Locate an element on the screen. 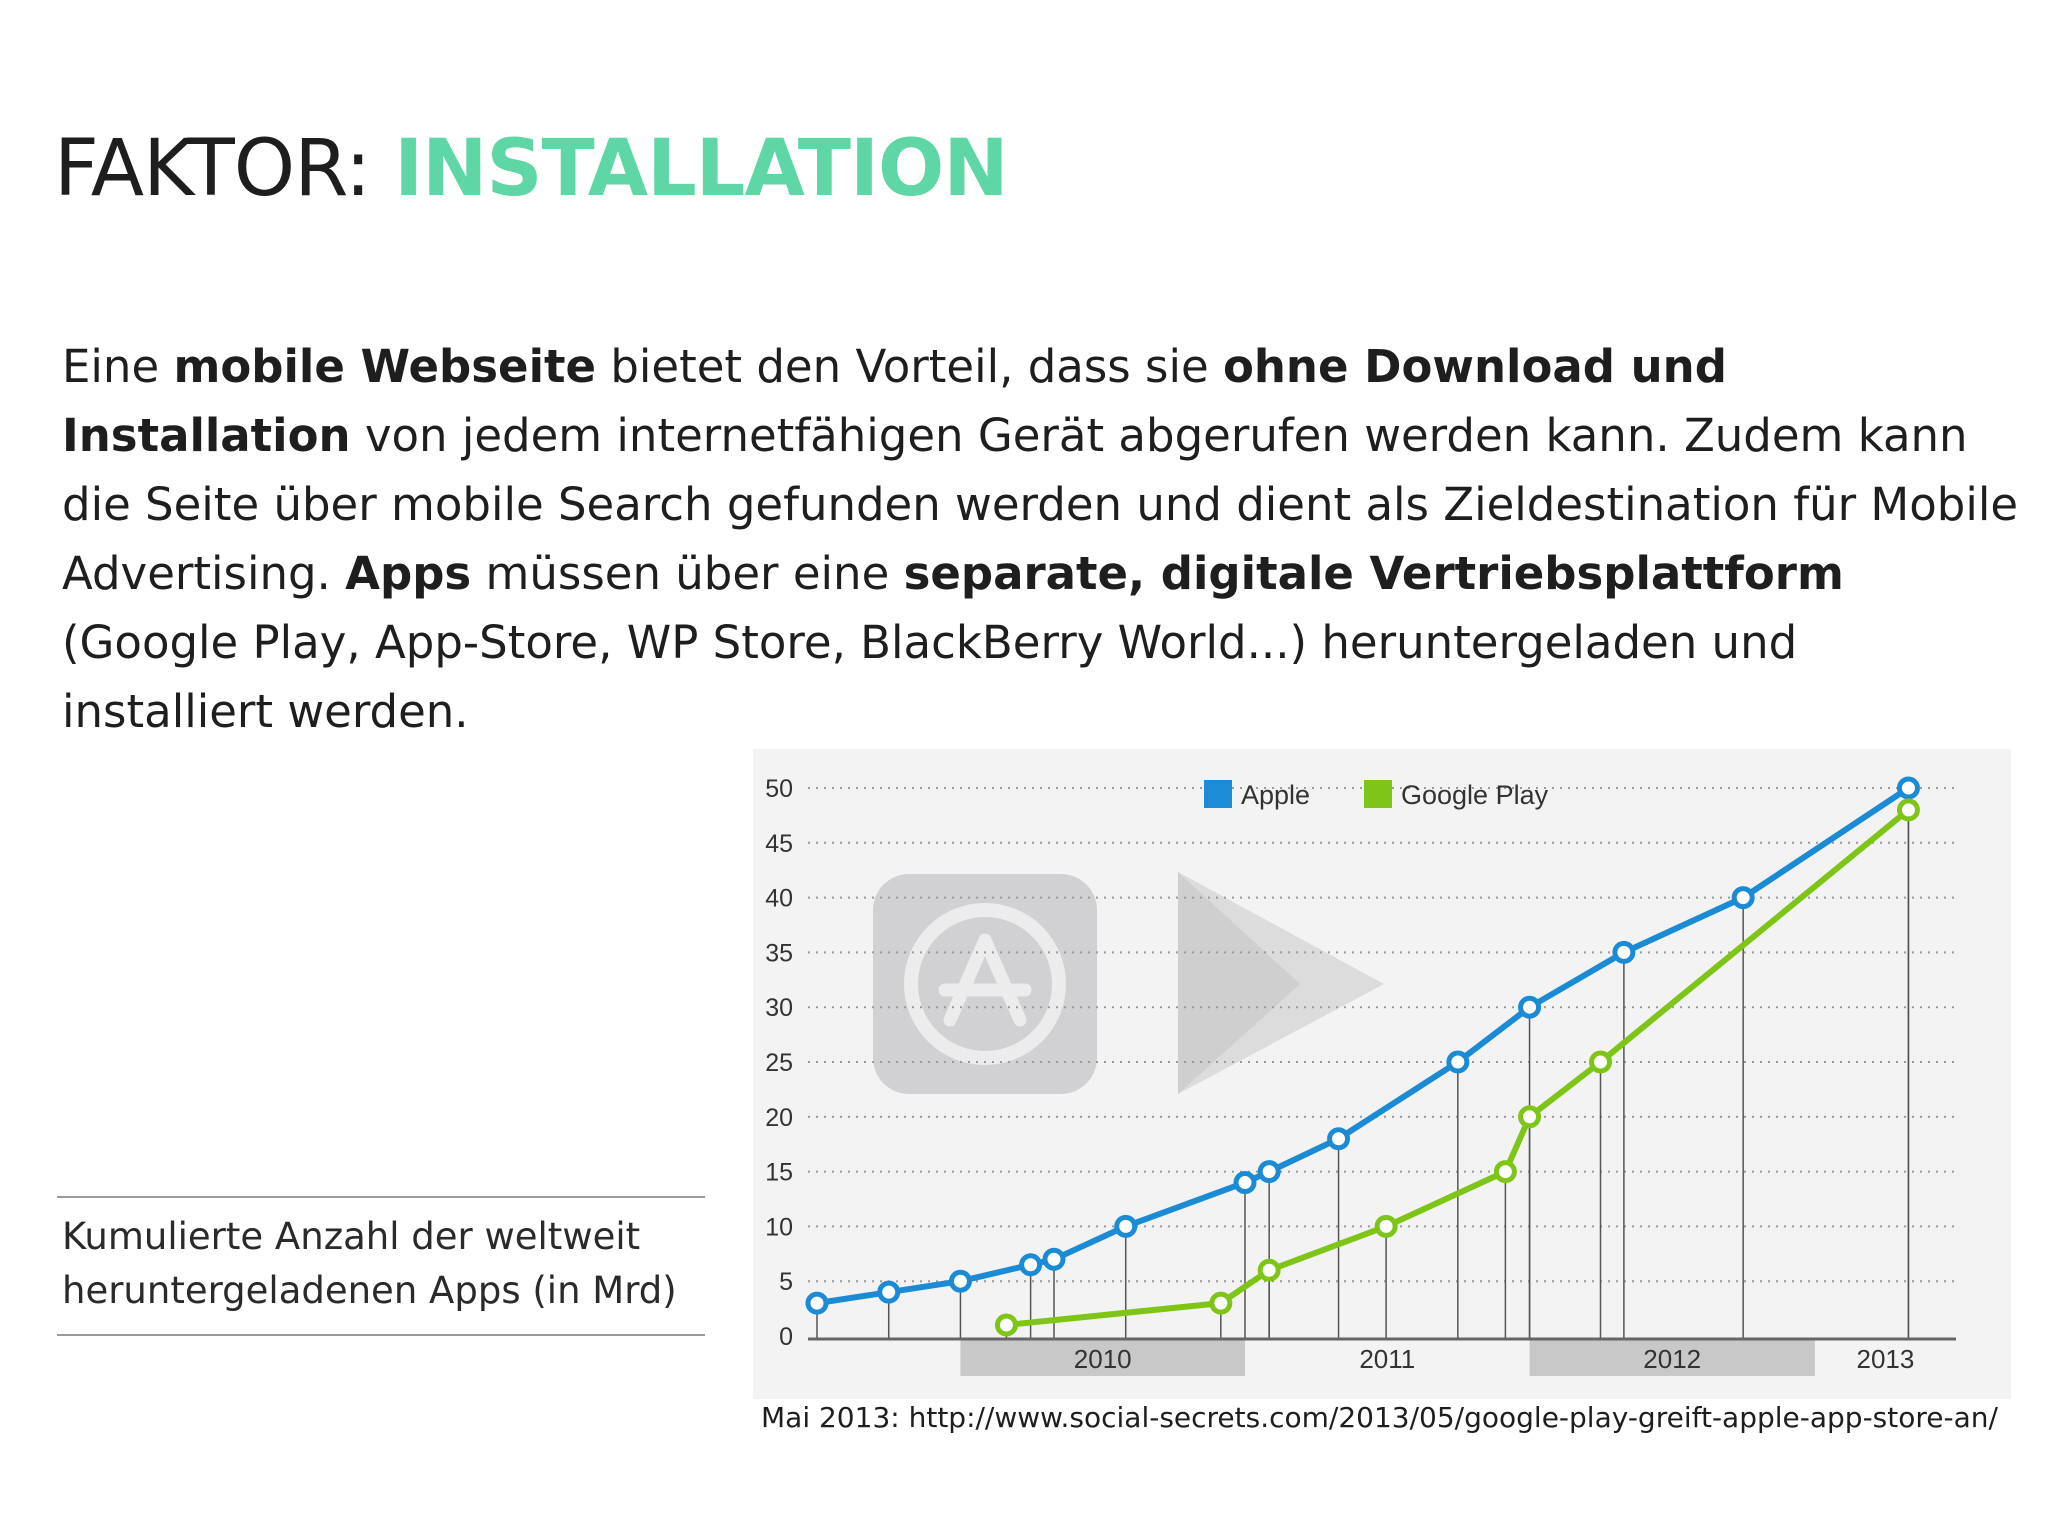 The image size is (2048, 1536). x-tick-label: 2011 is located at coordinates (1387, 1359).